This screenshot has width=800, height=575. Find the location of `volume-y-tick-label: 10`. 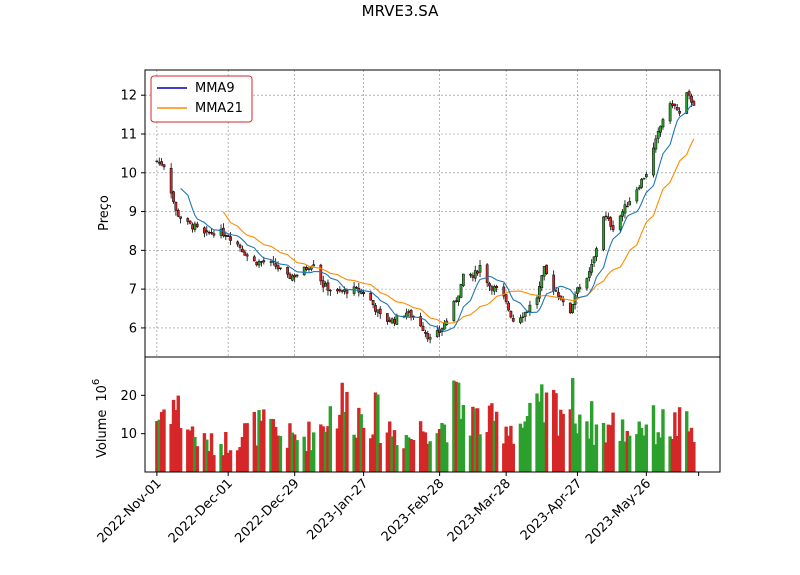

volume-y-tick-label: 10 is located at coordinates (128, 434).